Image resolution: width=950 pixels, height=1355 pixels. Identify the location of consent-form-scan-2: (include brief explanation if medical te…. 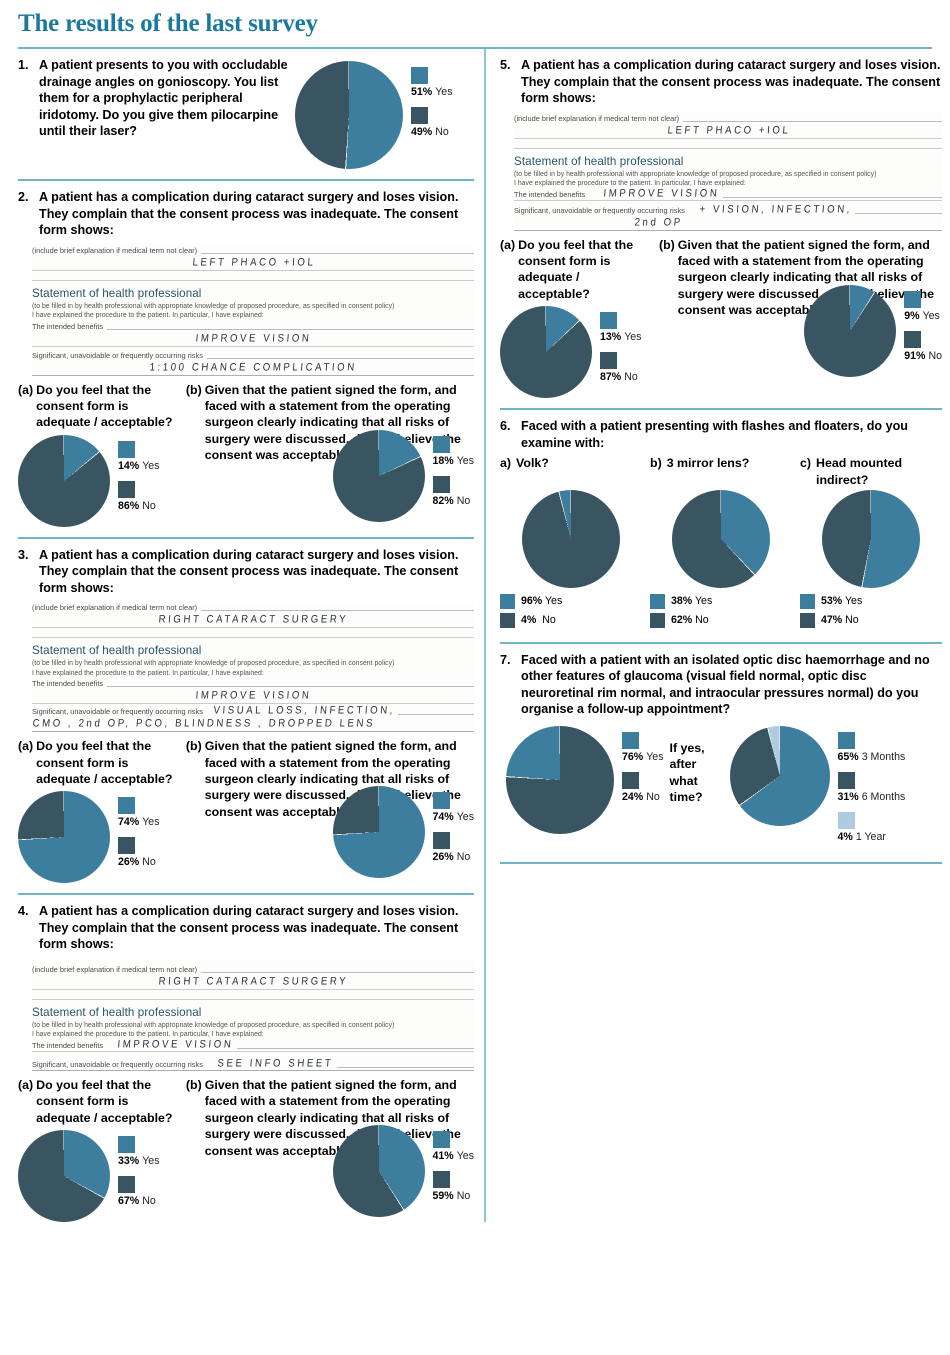
(253, 310).